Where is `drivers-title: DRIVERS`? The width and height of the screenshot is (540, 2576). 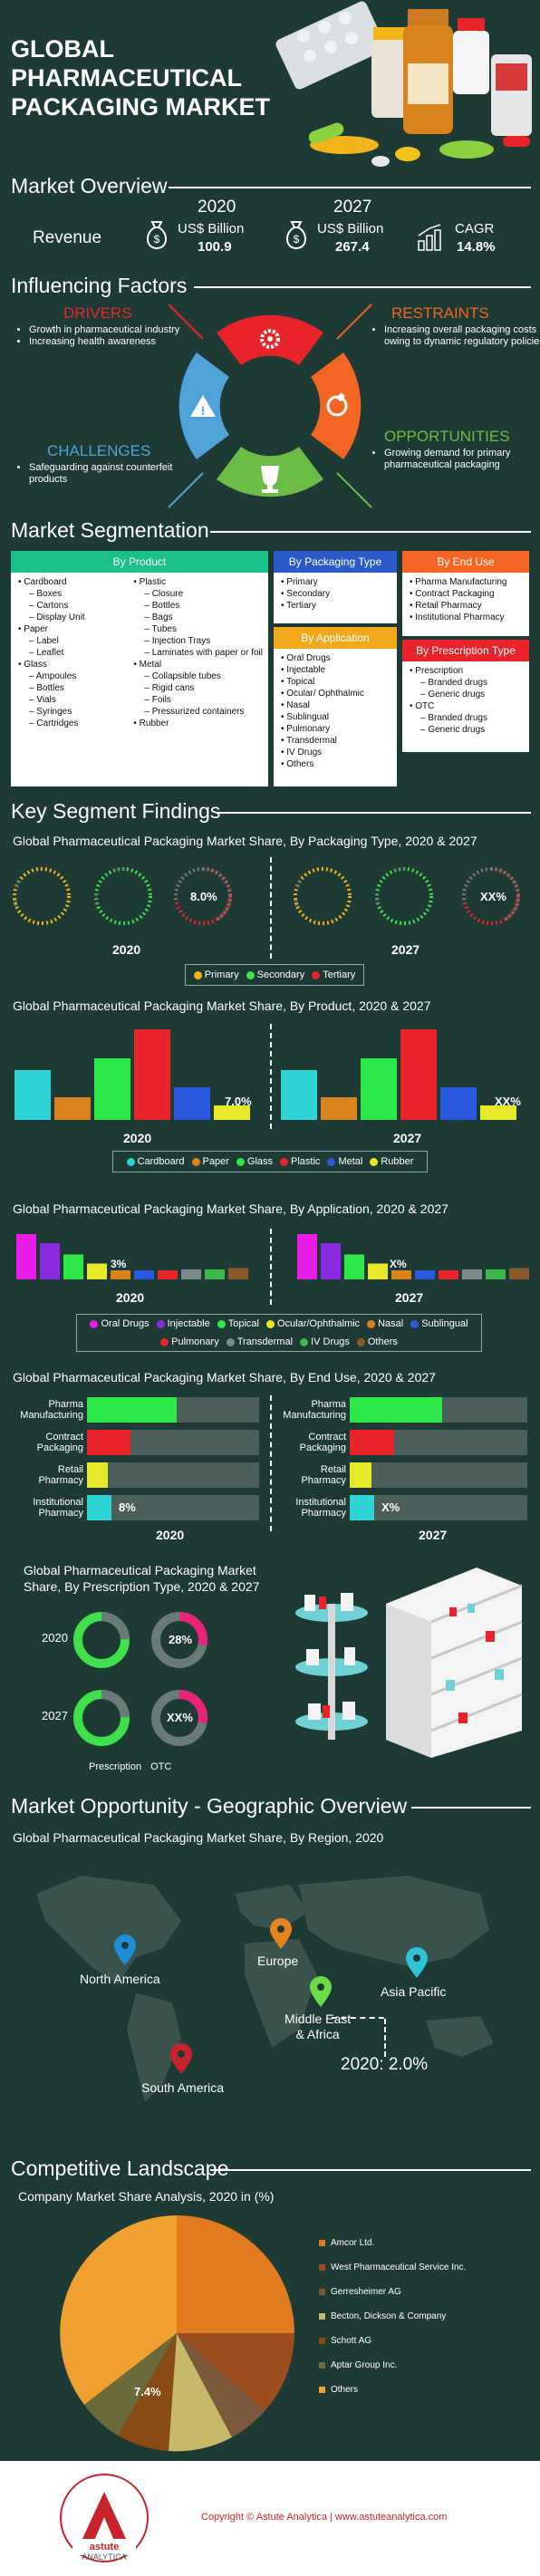
drivers-title: DRIVERS is located at coordinates (97, 313).